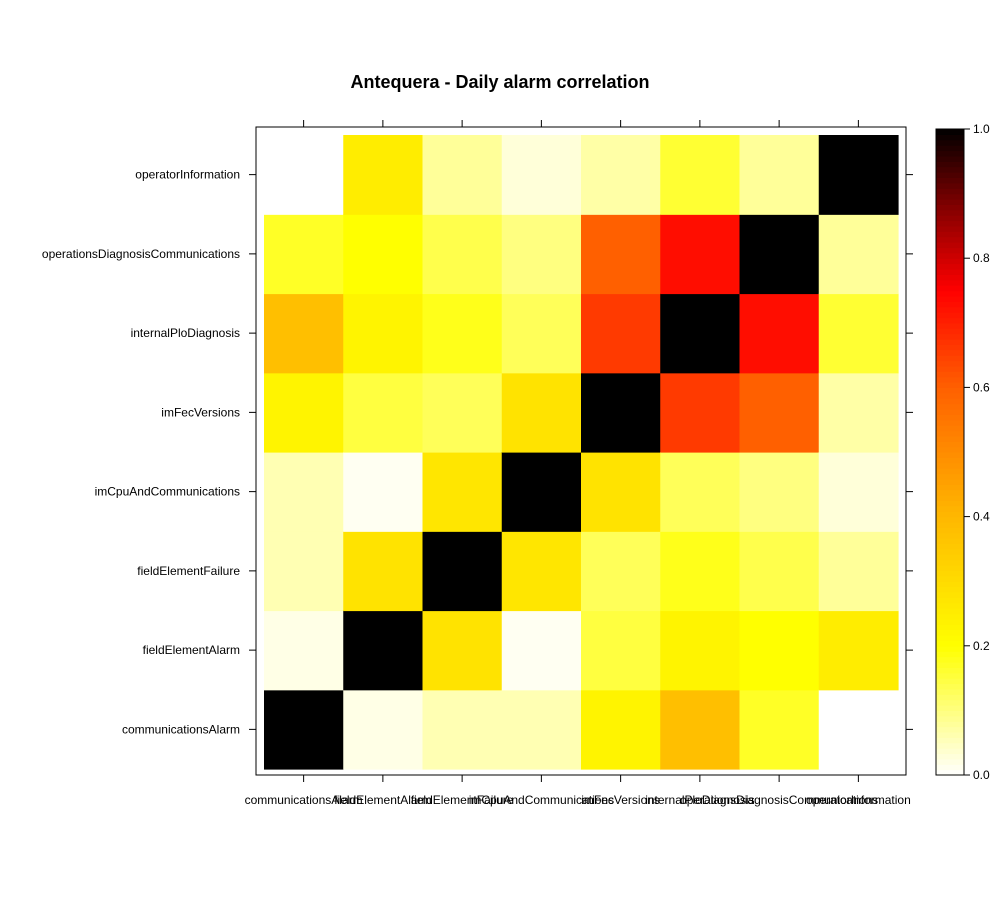 Image resolution: width=1000 pixels, height=900 pixels. What do you see at coordinates (981, 387) in the screenshot?
I see `colorbar-tick-label: 0.6` at bounding box center [981, 387].